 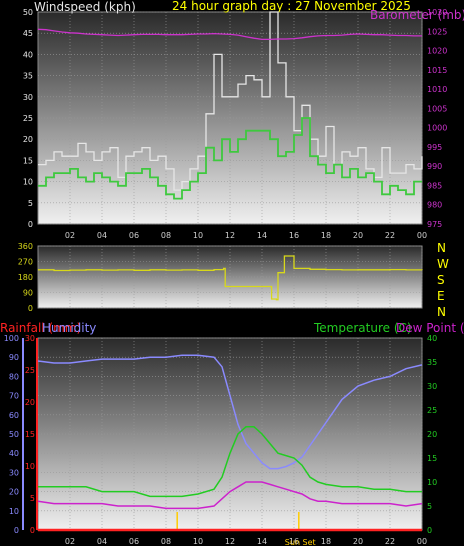 I want to click on compass-label-0: N, so click(x=441, y=248).